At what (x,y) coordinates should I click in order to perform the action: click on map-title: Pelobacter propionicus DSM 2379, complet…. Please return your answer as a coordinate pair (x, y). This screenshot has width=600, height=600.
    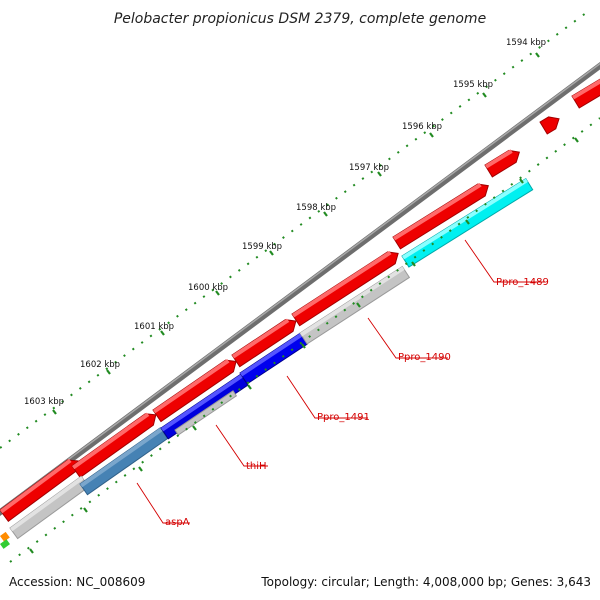
    Looking at the image, I should click on (300, 19).